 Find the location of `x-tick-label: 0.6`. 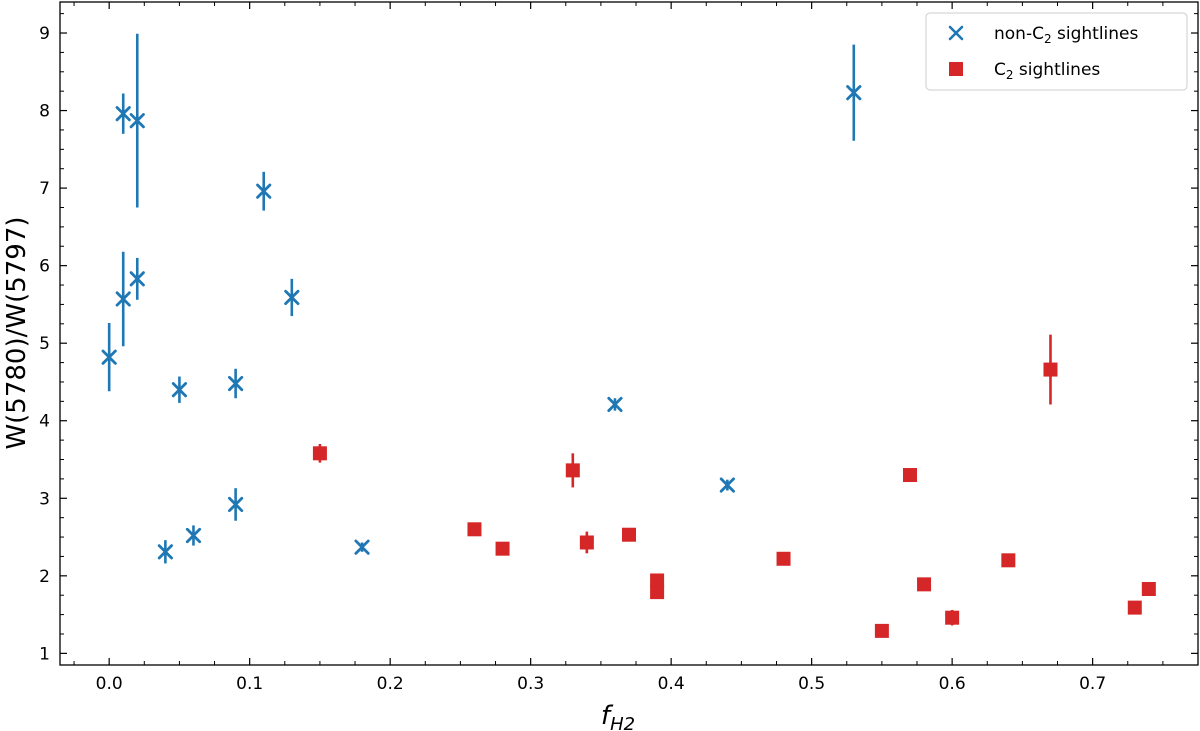

x-tick-label: 0.6 is located at coordinates (952, 684).